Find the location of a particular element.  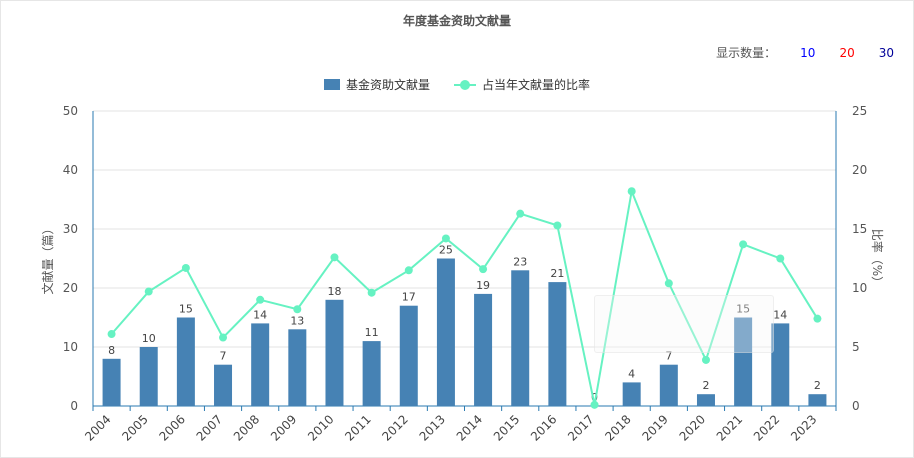

y-right-tick-label: 20 is located at coordinates (859, 170).